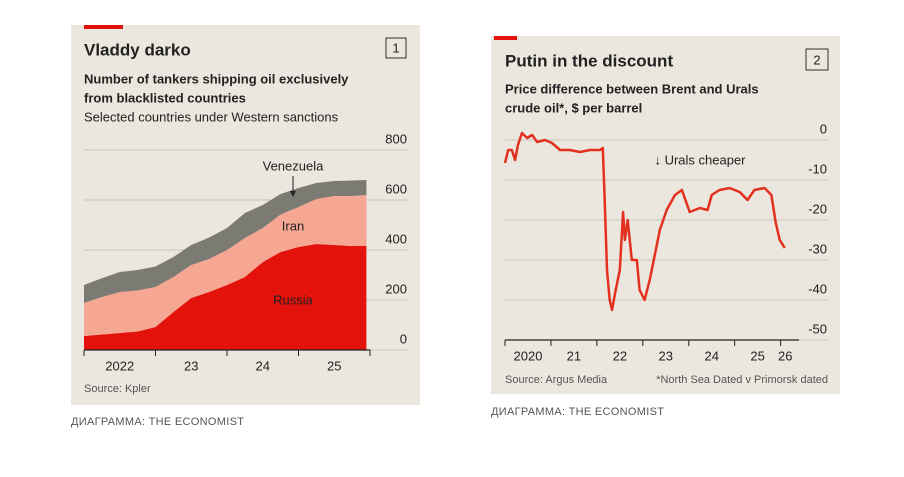  I want to click on x-tick-label: 2022, so click(119, 365).